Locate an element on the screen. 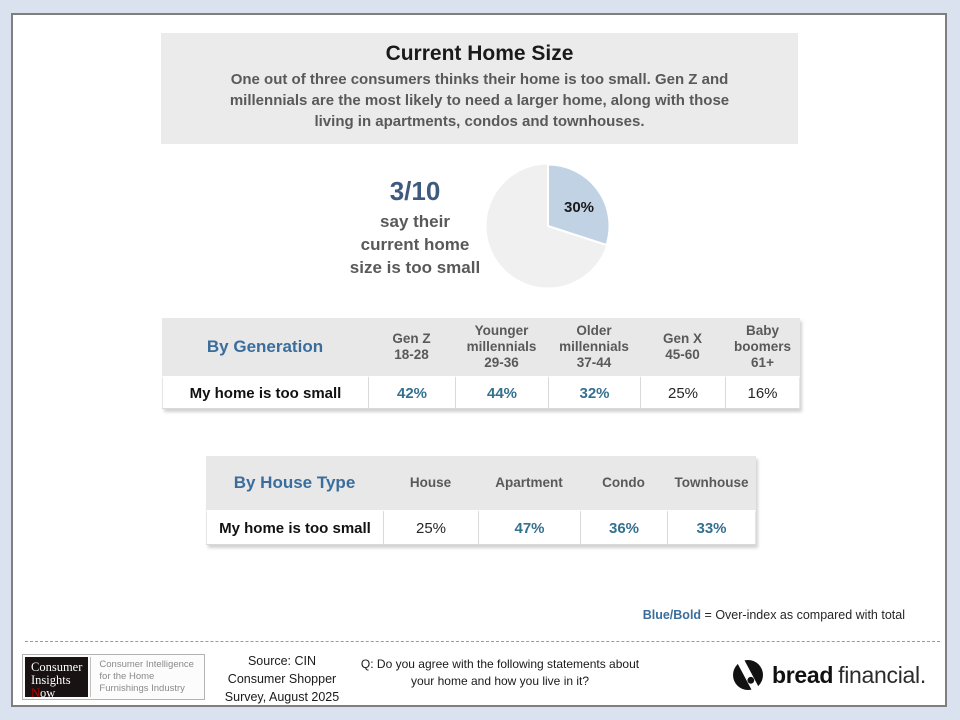 The width and height of the screenshot is (960, 720). cin-logo-line3: Now is located at coordinates (56, 693).